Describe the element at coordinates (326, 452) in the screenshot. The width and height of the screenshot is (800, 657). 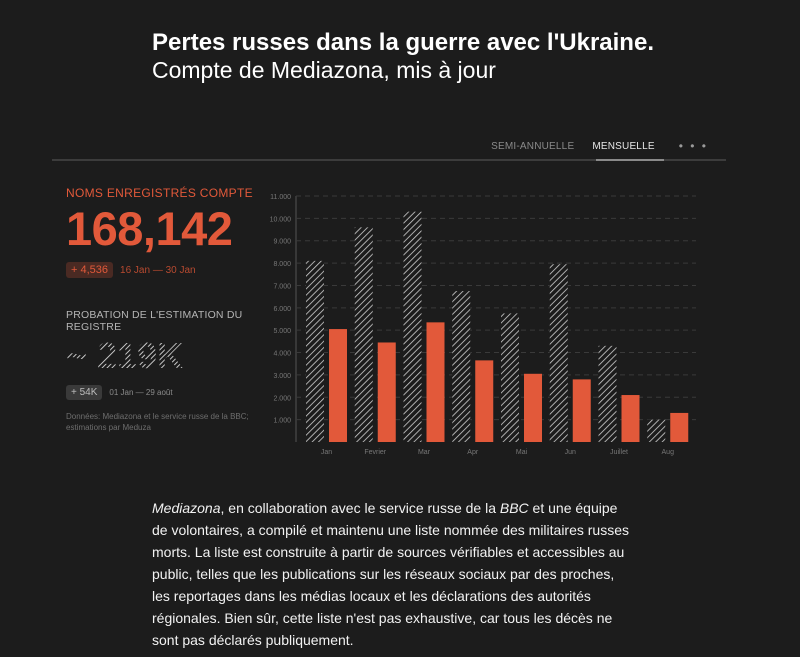
I see `x-tick-label: Jan` at that location.